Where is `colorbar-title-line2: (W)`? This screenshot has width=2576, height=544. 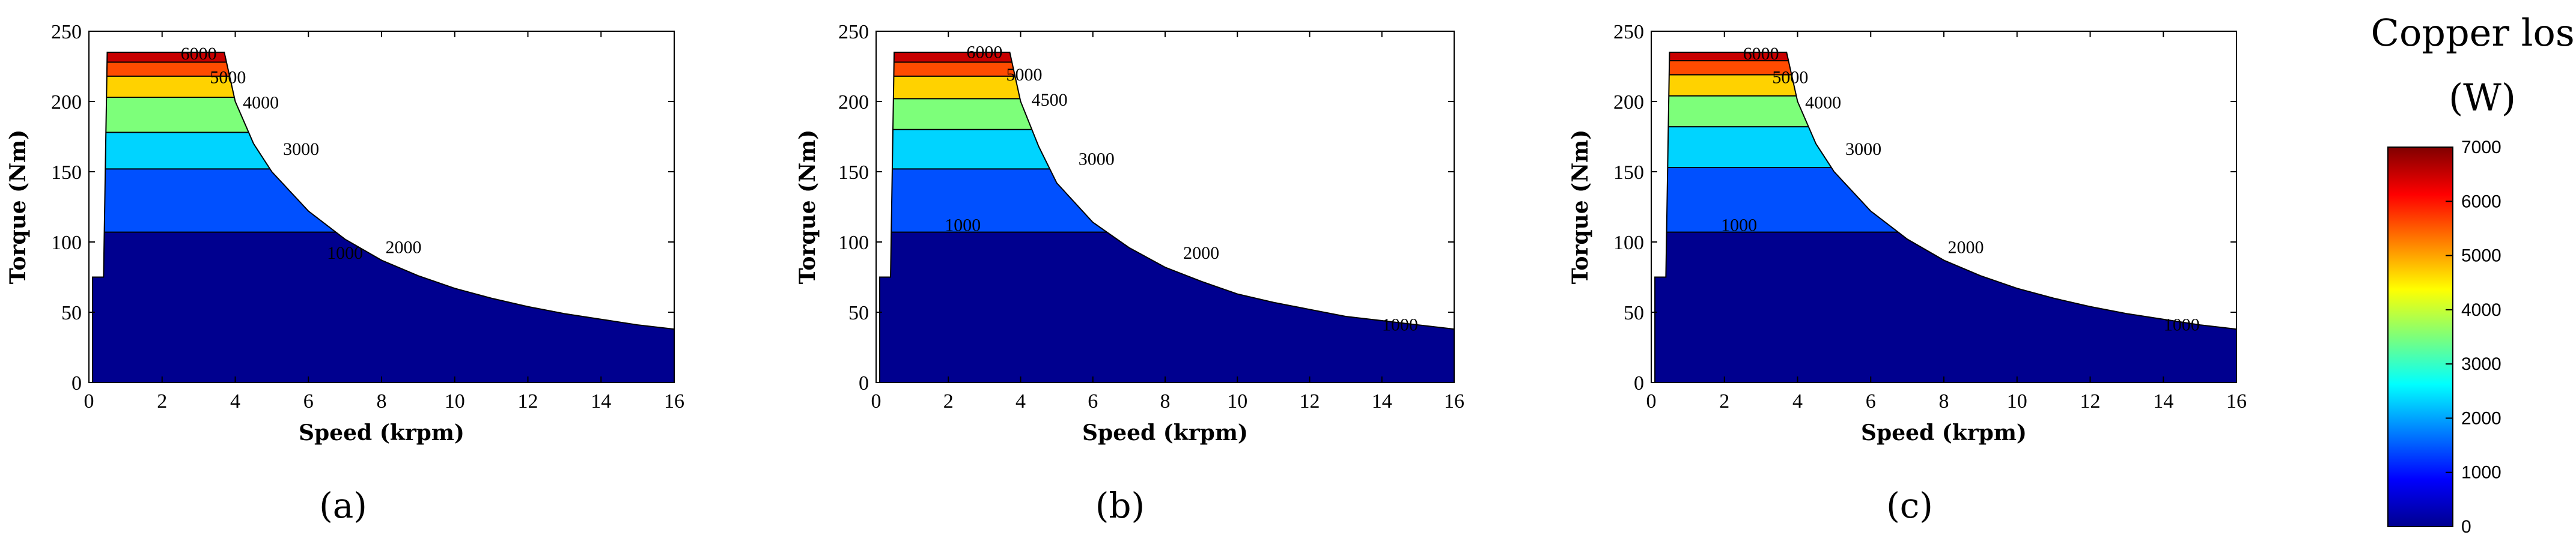 colorbar-title-line2: (W) is located at coordinates (2482, 97).